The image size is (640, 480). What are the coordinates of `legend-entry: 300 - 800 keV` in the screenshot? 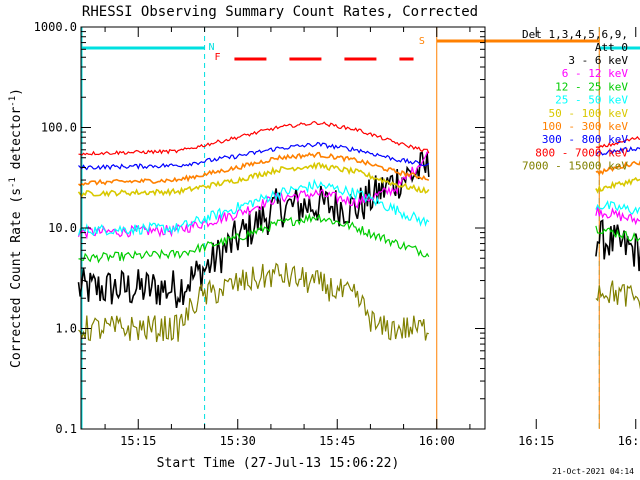 It's located at (585, 139).